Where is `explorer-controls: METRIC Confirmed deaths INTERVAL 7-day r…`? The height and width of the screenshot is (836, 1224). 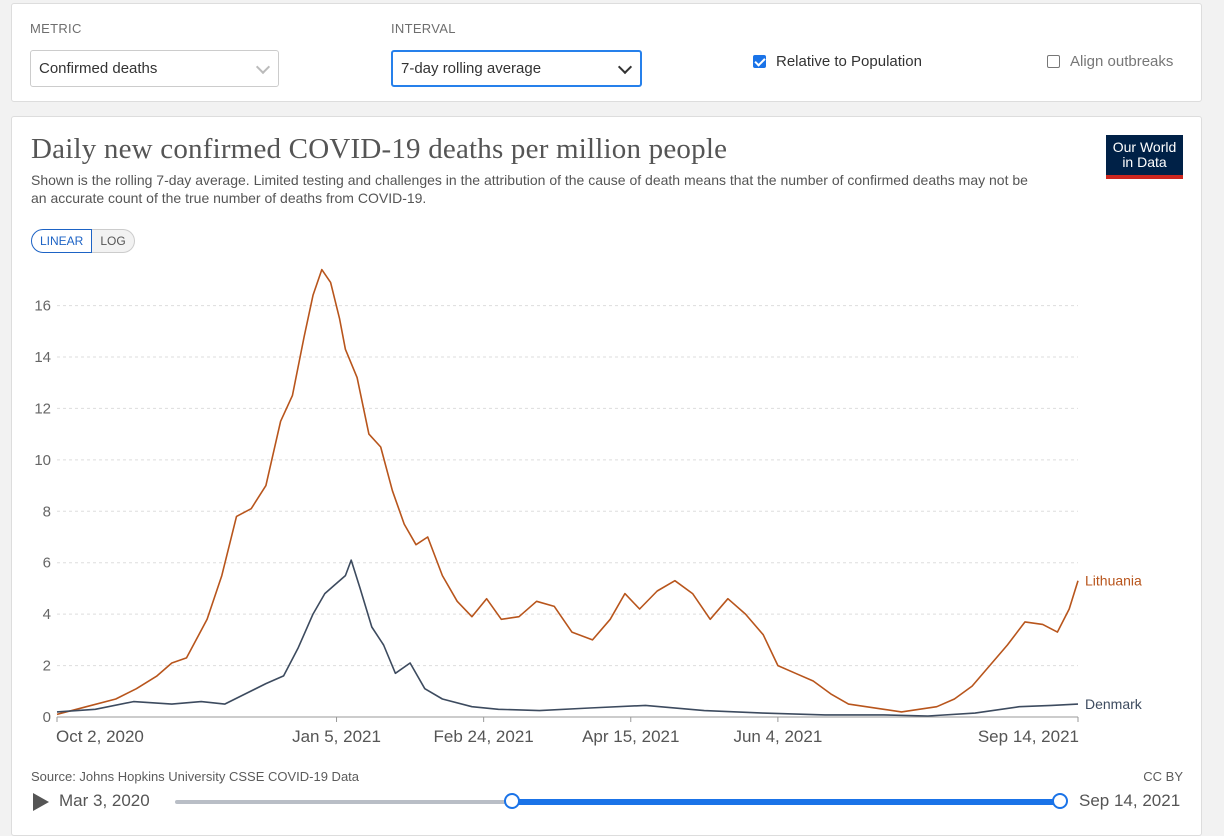 explorer-controls: METRIC Confirmed deaths INTERVAL 7-day r… is located at coordinates (606, 52).